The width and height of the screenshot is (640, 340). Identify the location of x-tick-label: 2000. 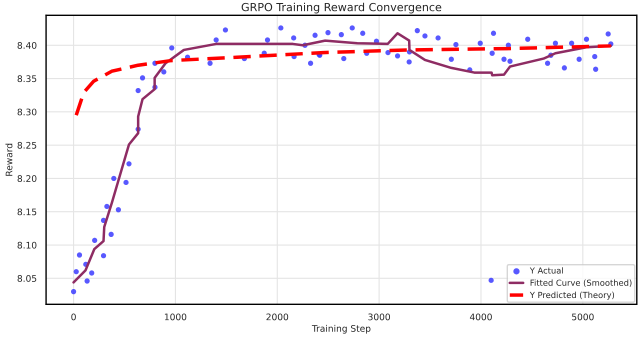
(277, 316).